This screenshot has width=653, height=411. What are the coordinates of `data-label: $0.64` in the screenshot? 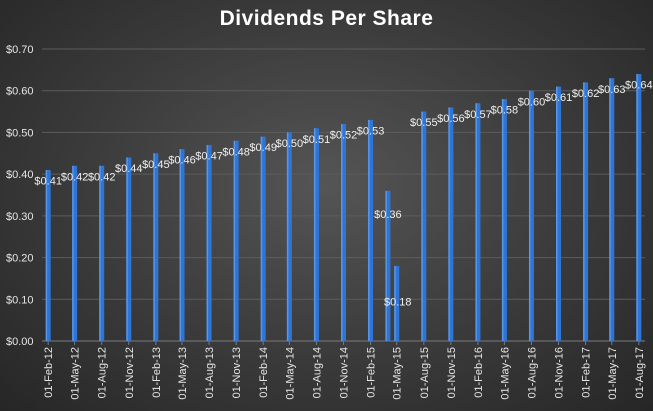 It's located at (639, 86).